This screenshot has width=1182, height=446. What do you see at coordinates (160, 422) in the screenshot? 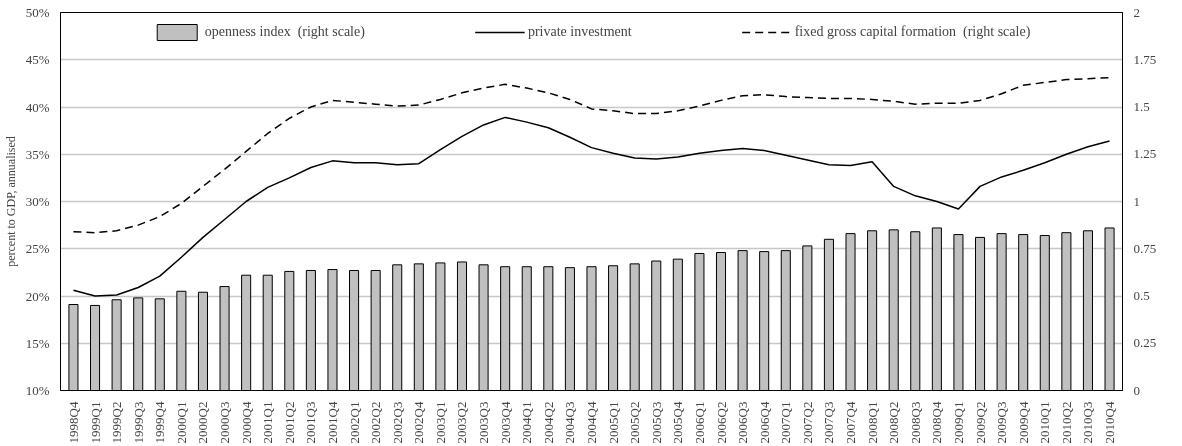
I see `x-tick-label: 1999Q4` at bounding box center [160, 422].